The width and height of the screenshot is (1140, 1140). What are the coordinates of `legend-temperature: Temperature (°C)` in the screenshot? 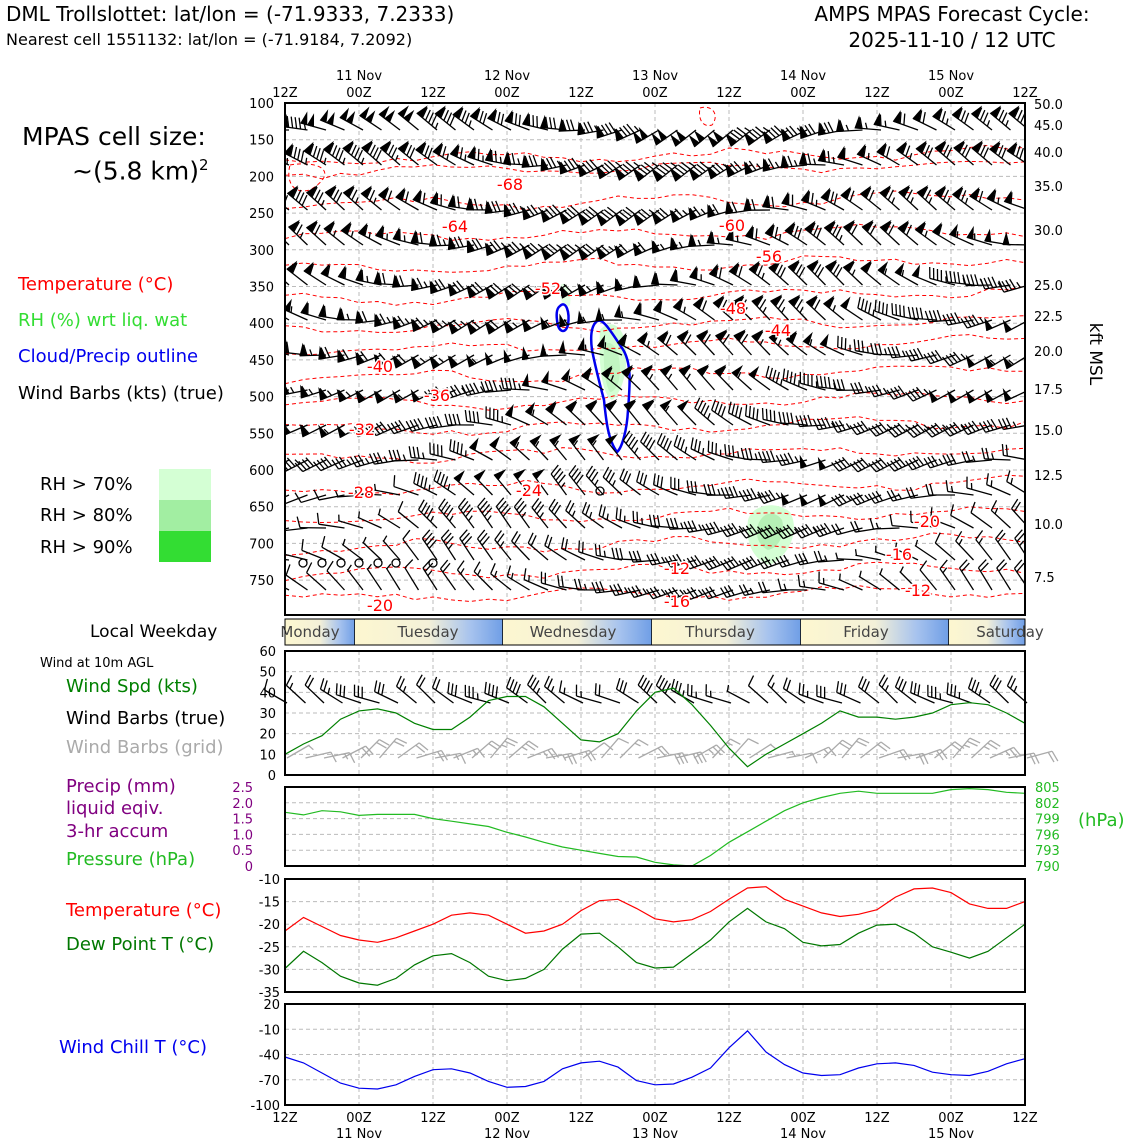 It's located at (96, 284).